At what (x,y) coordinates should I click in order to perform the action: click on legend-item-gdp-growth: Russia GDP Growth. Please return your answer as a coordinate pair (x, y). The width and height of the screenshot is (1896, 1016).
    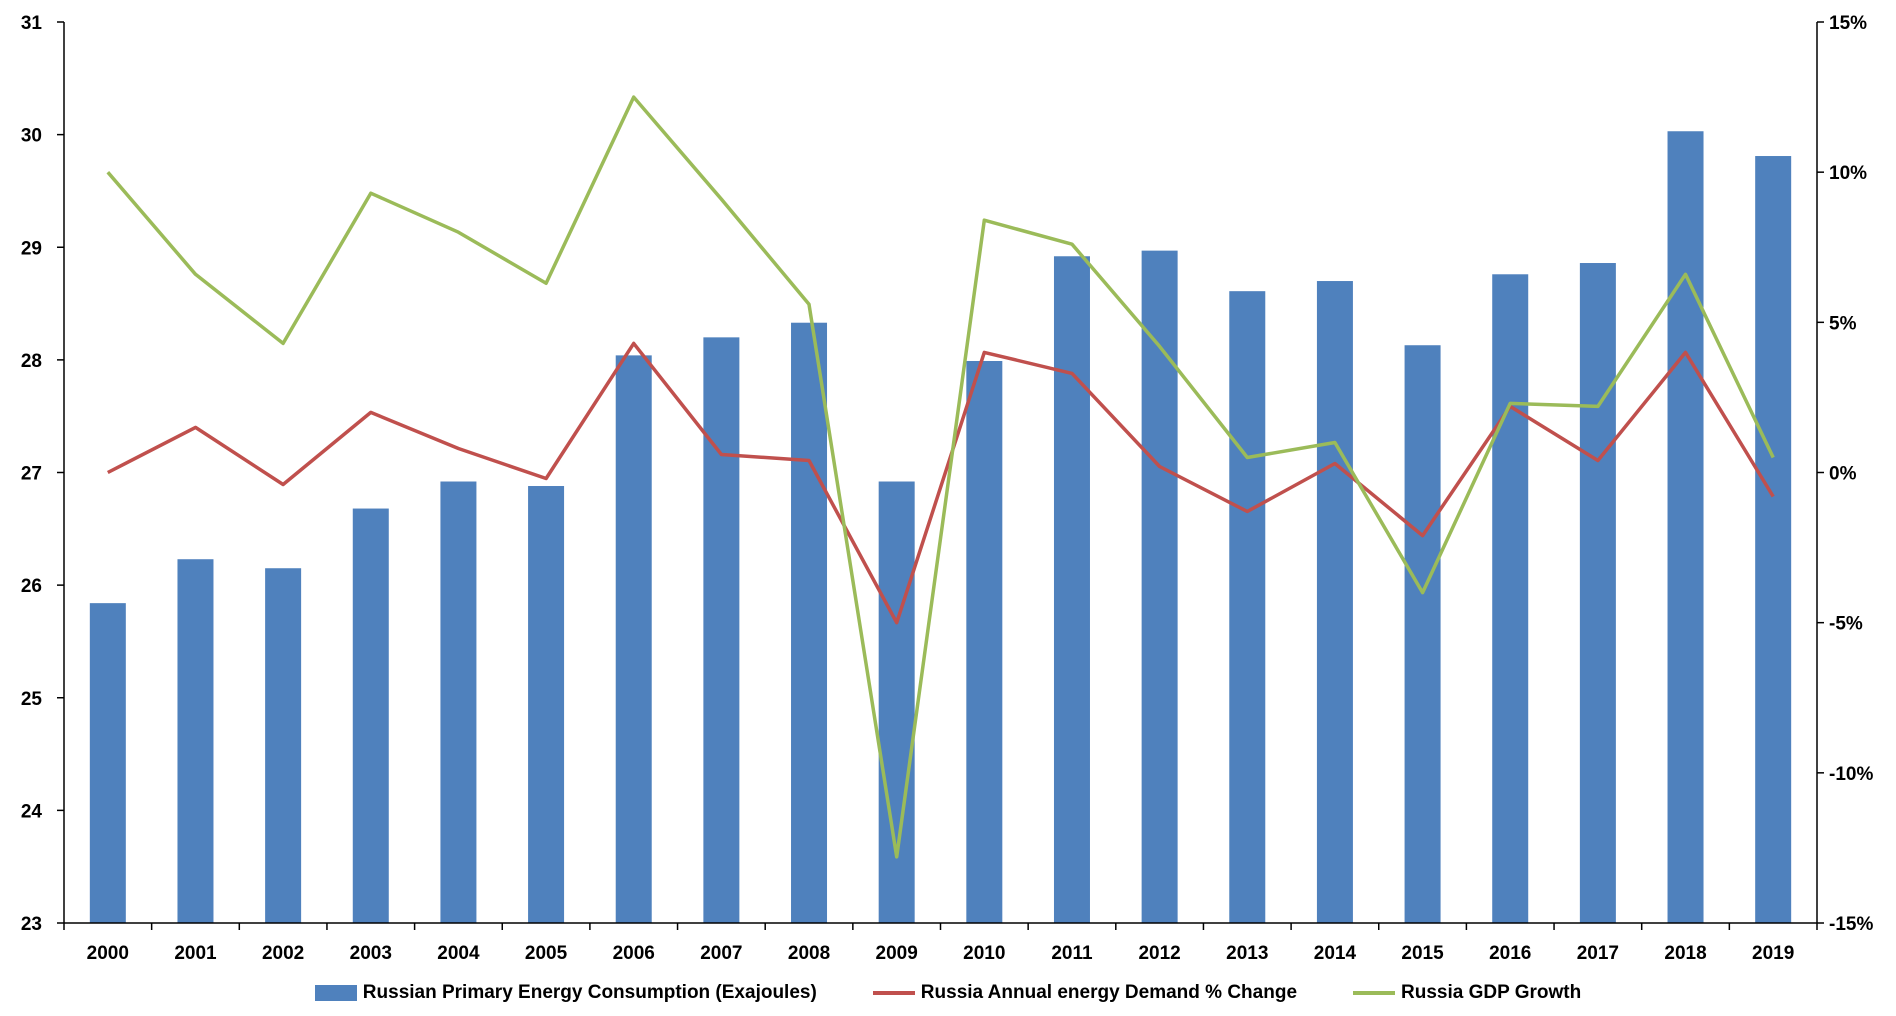
    Looking at the image, I should click on (1467, 993).